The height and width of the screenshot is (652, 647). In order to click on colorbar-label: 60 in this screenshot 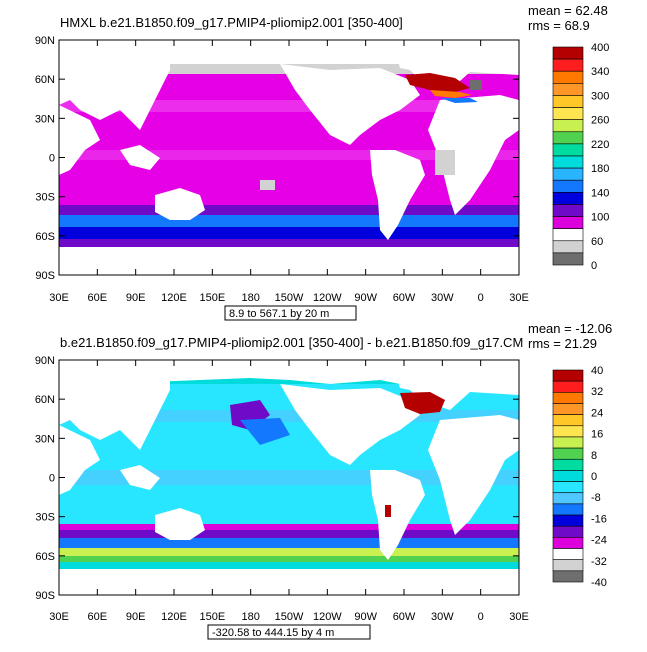, I will do `click(597, 242)`.